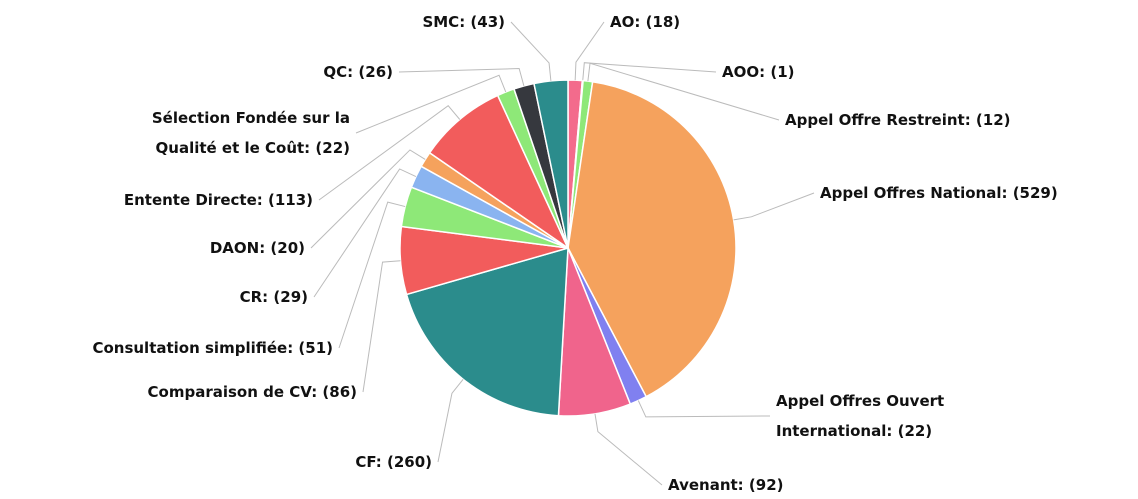 The width and height of the screenshot is (1138, 499). What do you see at coordinates (358, 72) in the screenshot?
I see `slice-label: QC: (26)` at bounding box center [358, 72].